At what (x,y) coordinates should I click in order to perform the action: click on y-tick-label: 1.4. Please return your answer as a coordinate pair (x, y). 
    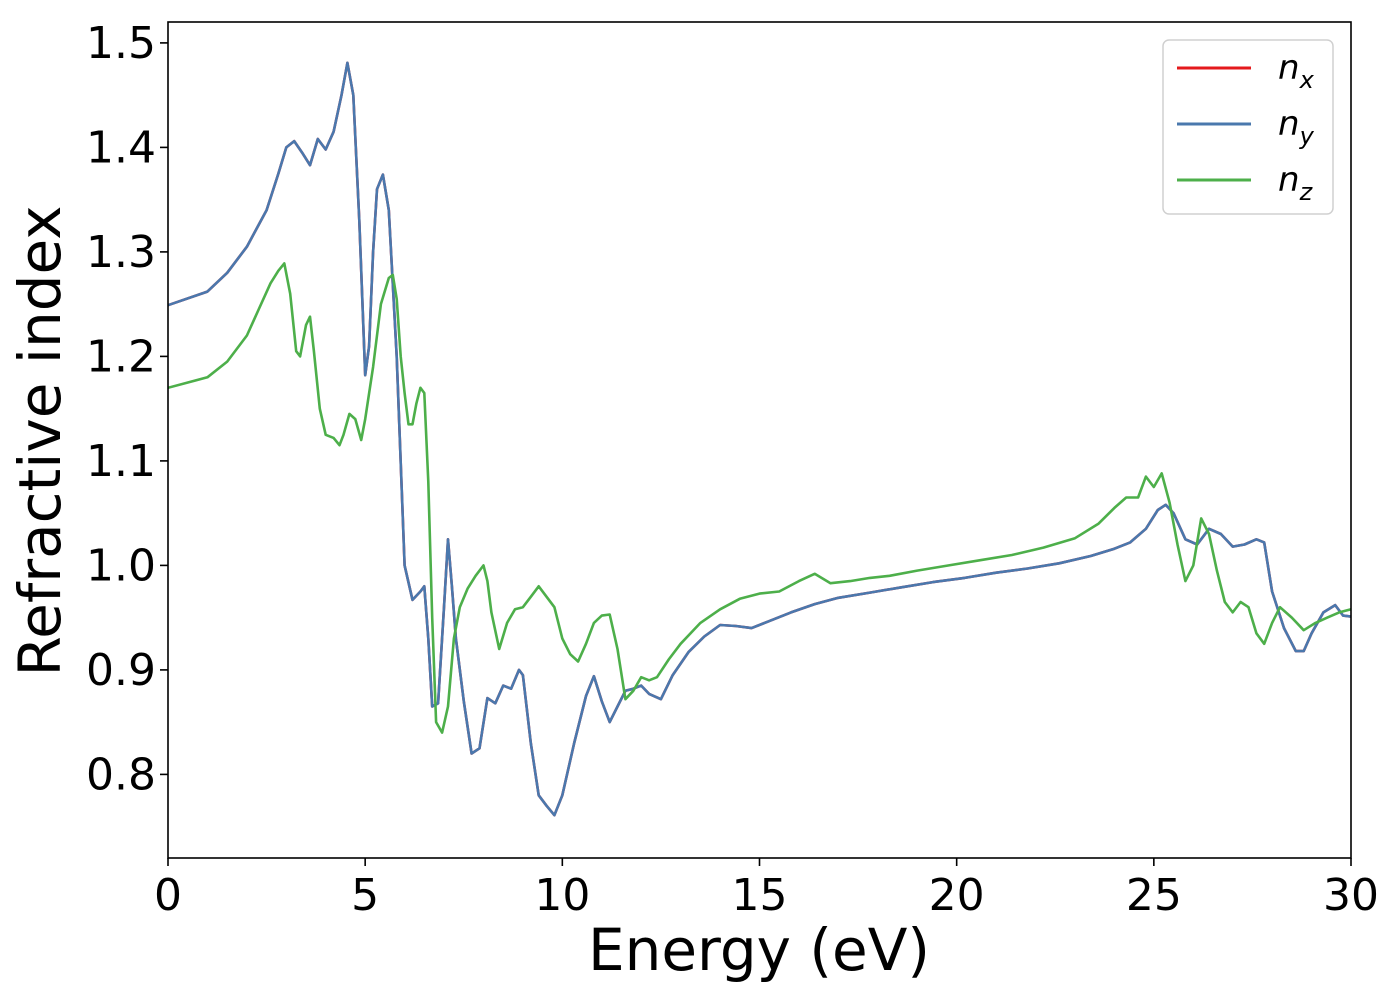
    Looking at the image, I should click on (121, 147).